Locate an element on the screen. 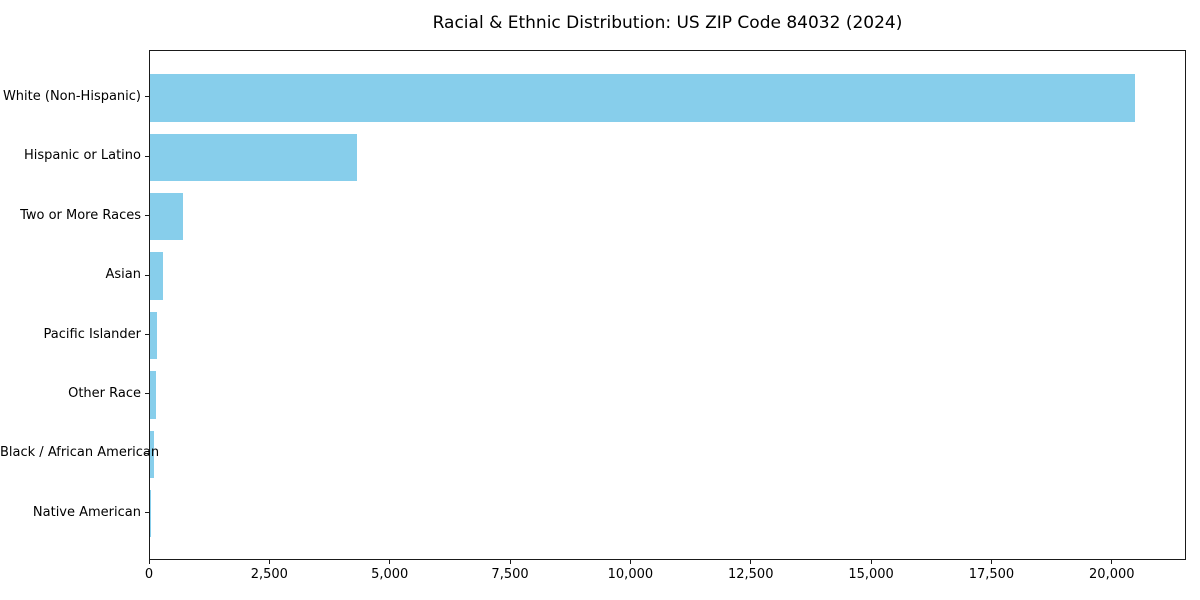  bar-white-non-hispanic is located at coordinates (642, 98).